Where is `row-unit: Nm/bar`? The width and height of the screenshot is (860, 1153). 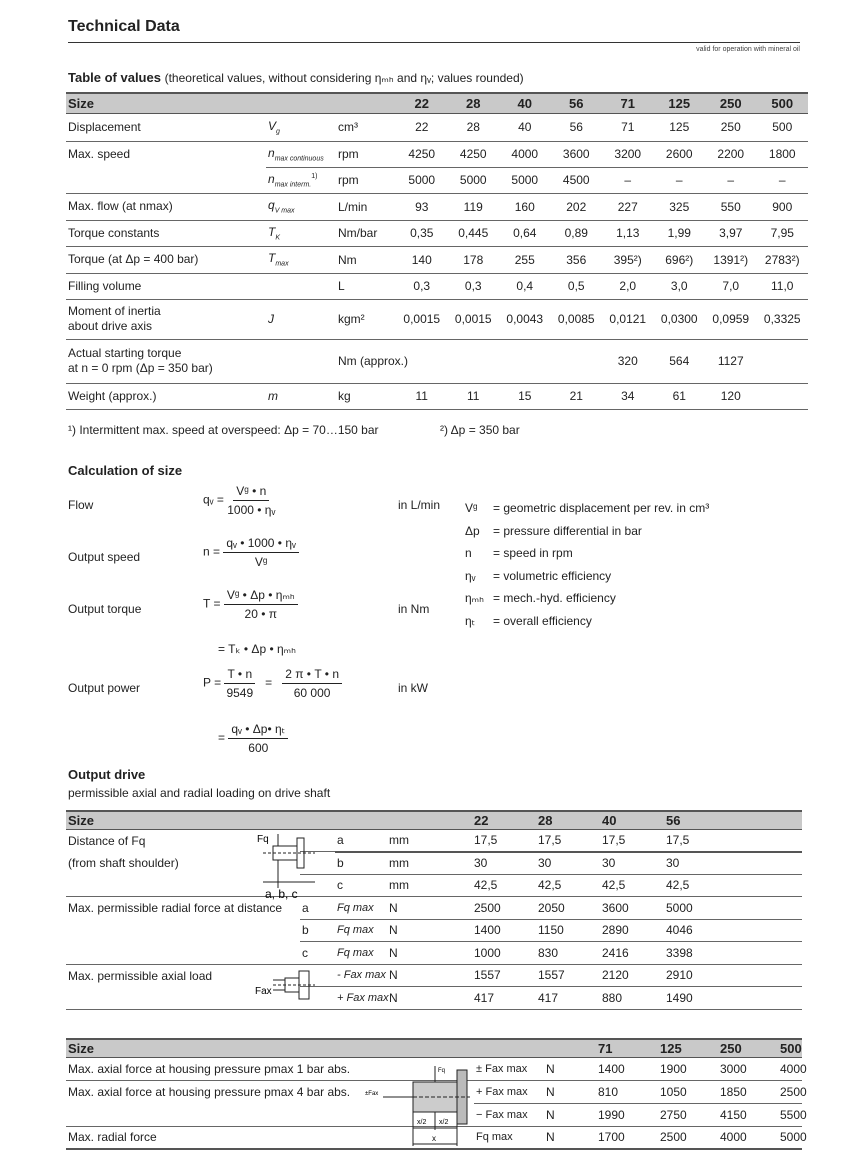
row-unit: Nm/bar is located at coordinates (366, 233).